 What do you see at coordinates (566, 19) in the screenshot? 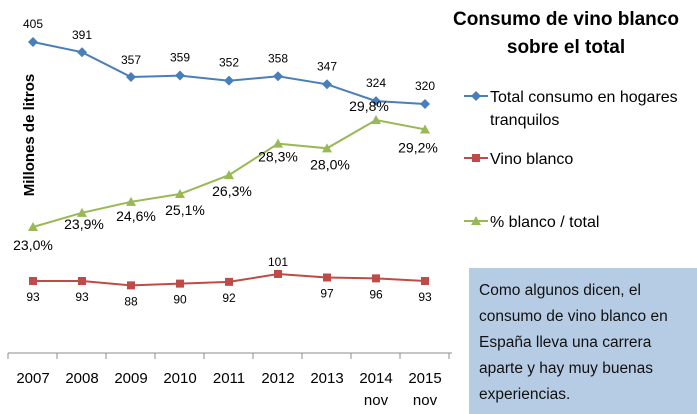
I see `chart-title-line-1: Consumo de vino blanco` at bounding box center [566, 19].